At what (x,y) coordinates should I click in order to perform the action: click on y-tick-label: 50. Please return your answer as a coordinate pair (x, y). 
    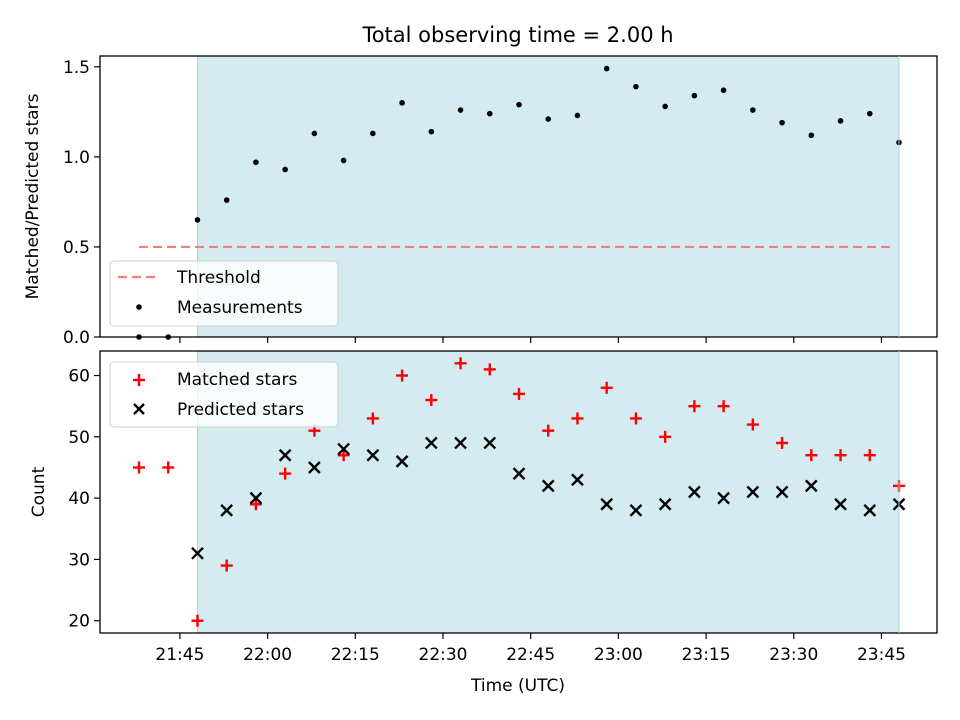
    Looking at the image, I should click on (79, 438).